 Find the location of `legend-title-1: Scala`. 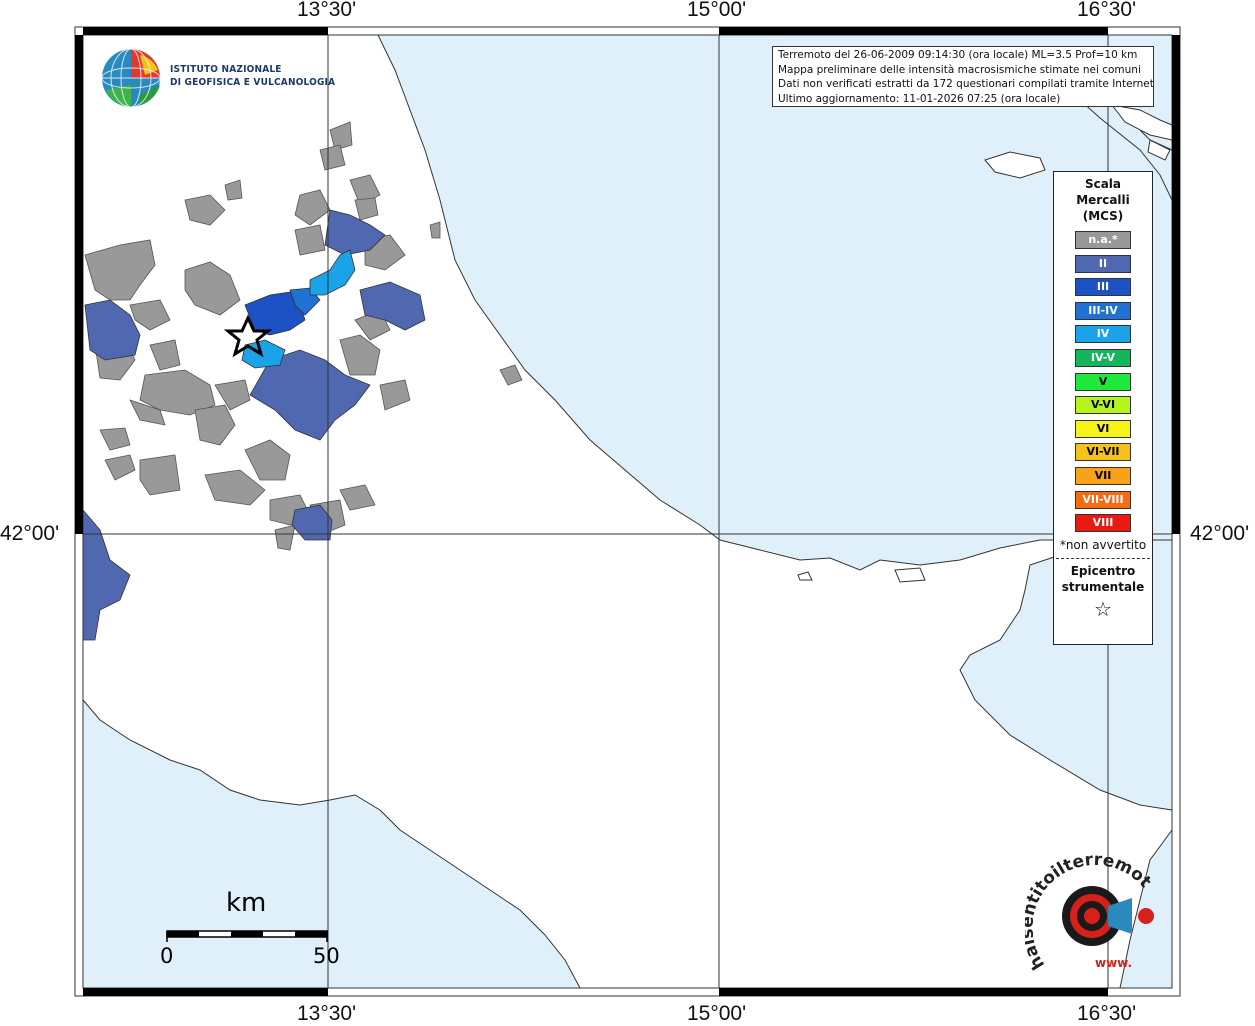

legend-title-1: Scala is located at coordinates (1103, 184).